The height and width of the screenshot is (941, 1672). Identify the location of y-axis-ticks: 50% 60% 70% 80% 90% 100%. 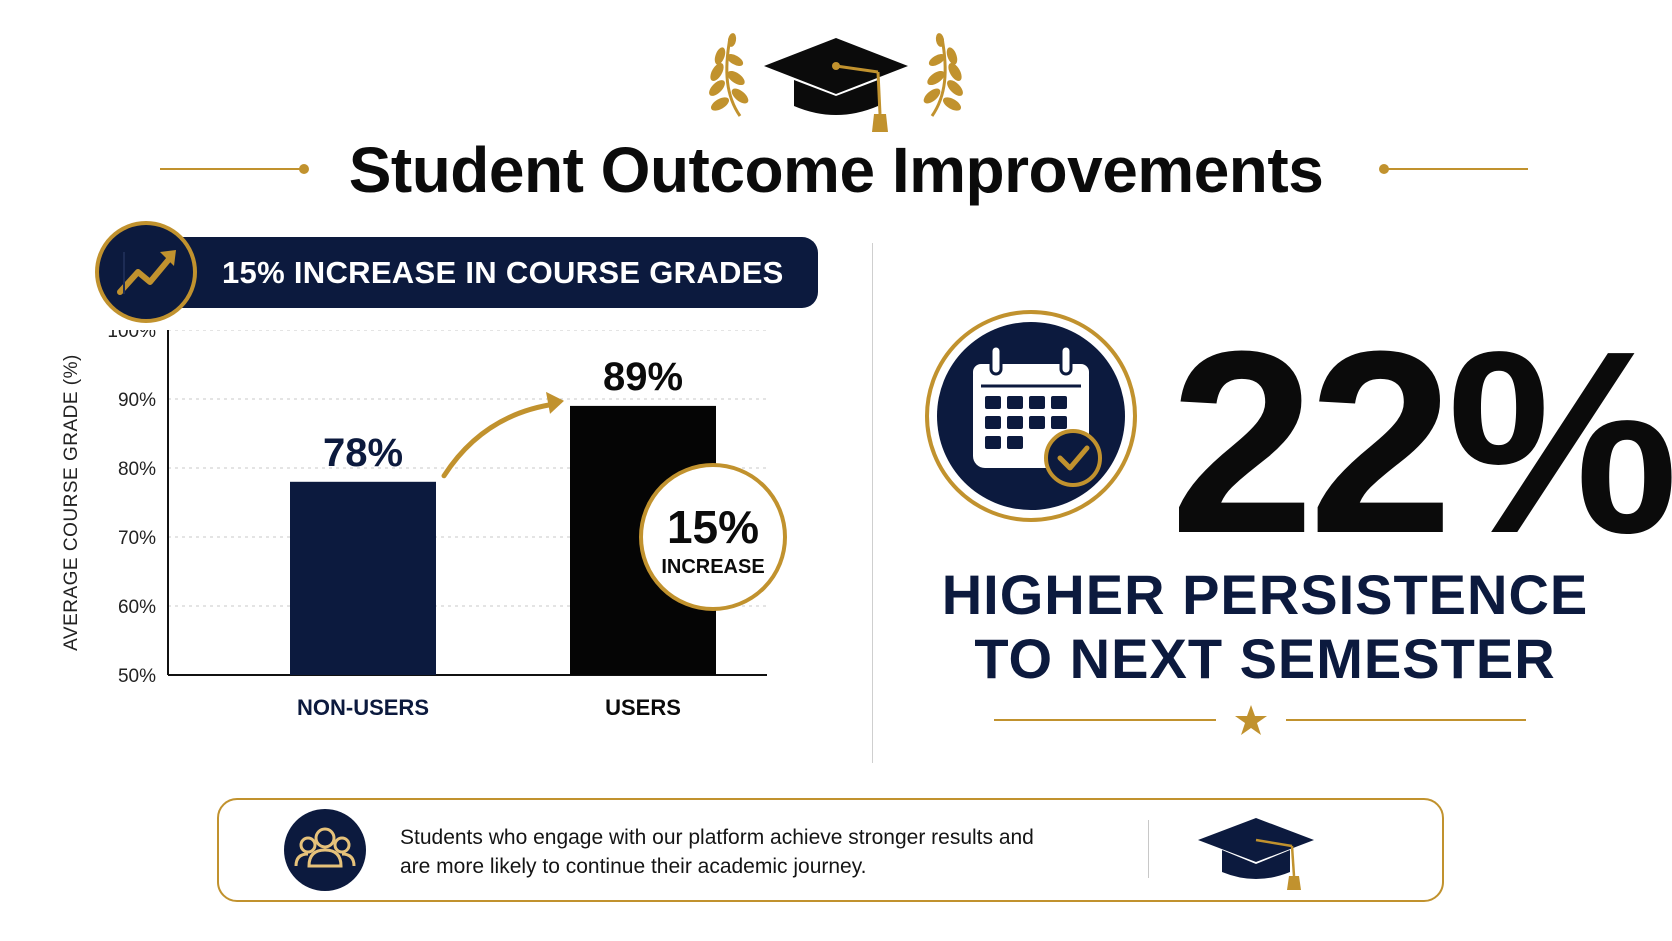
(131, 508).